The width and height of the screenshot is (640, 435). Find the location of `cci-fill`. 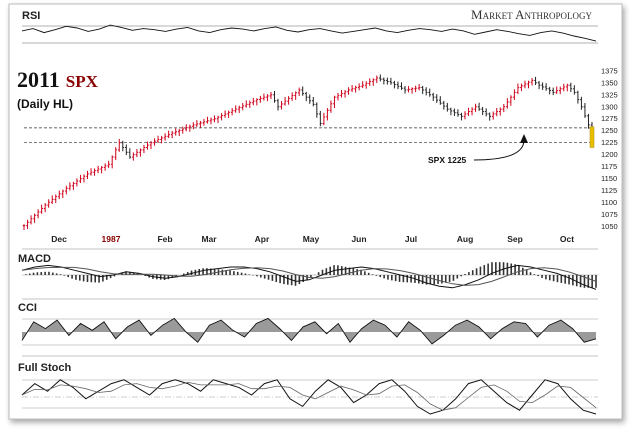

cci-fill is located at coordinates (309, 331).